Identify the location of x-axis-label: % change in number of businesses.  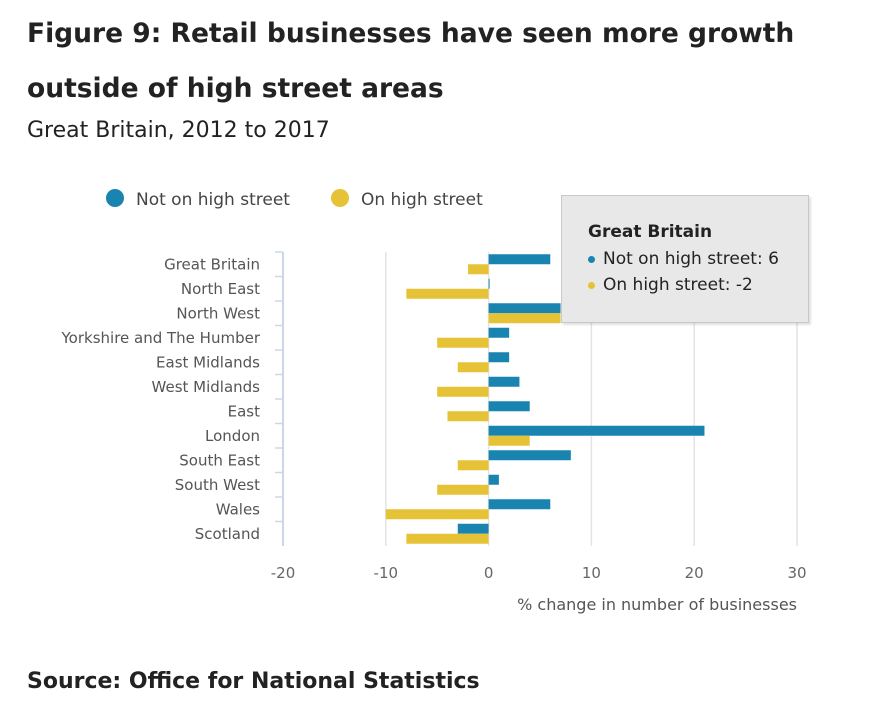
(657, 604).